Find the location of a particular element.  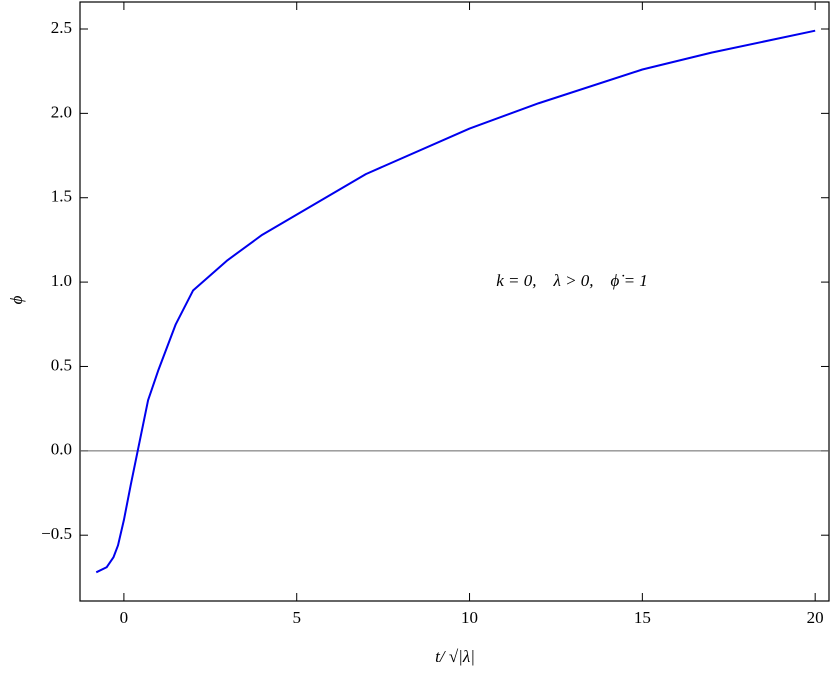

annotation: k = 0, λ > 0, ϕ̇ = 1 is located at coordinates (572, 280).